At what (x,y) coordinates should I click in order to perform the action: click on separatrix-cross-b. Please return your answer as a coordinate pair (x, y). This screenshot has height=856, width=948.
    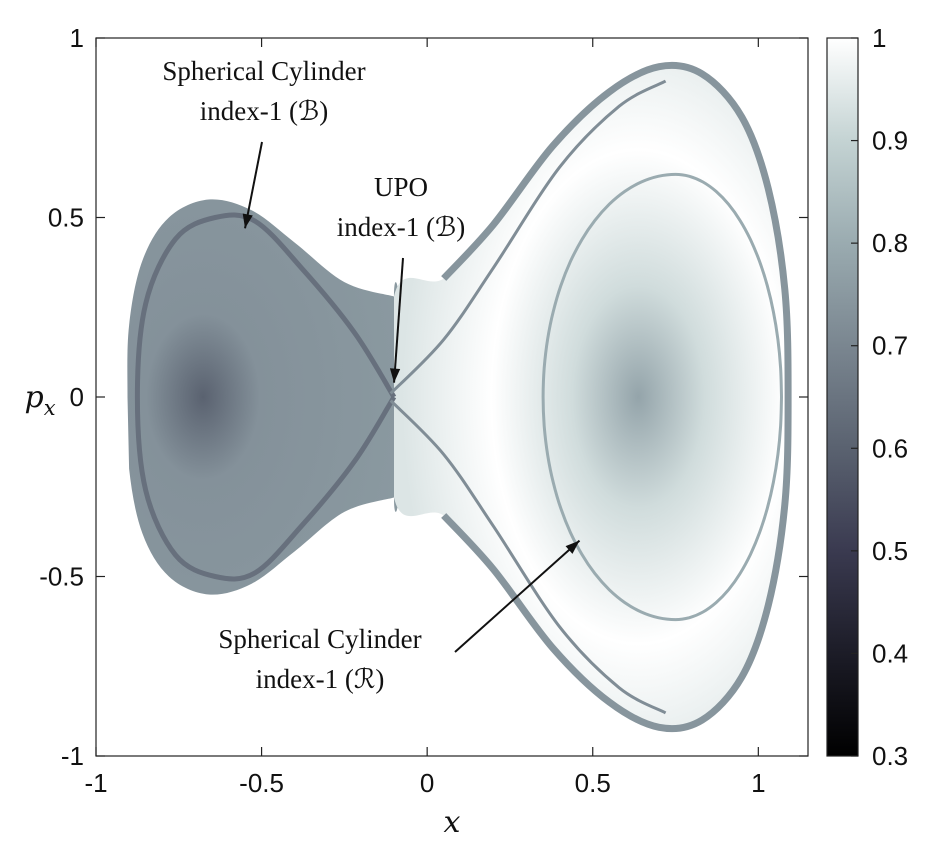
    Looking at the image, I should click on (528, 557).